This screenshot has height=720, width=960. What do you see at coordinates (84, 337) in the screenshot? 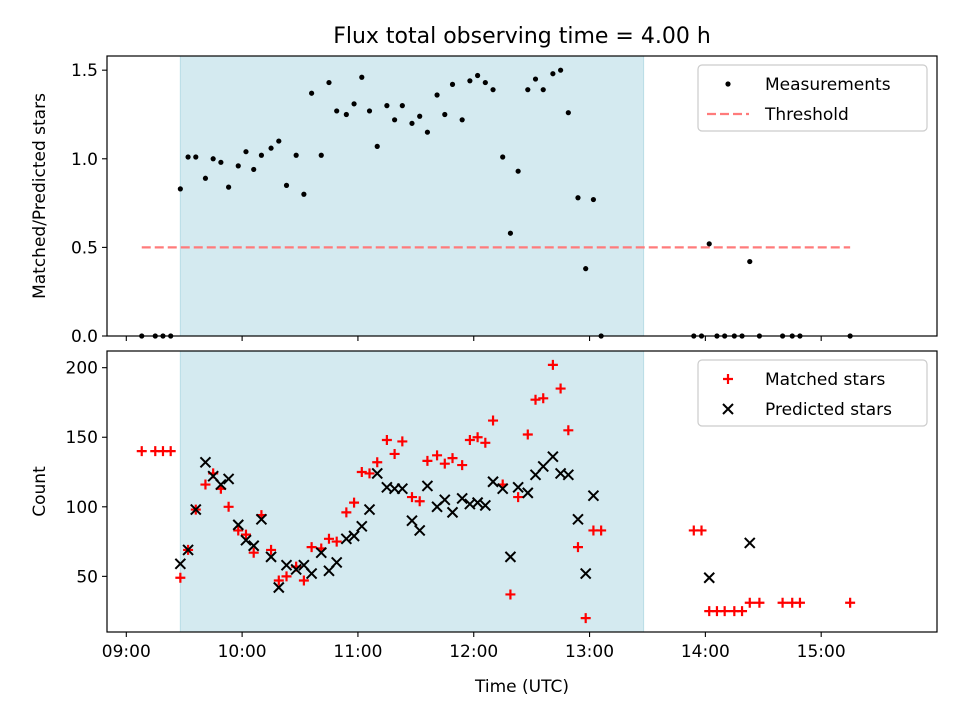
I see `y-tick-label: 0.0` at bounding box center [84, 337].